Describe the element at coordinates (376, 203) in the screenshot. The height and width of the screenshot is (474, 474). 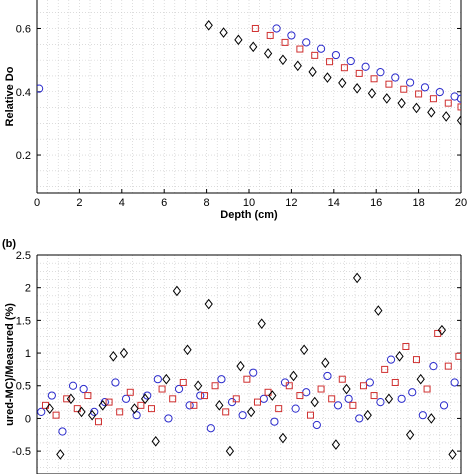
I see `x-tick-label: 16` at that location.